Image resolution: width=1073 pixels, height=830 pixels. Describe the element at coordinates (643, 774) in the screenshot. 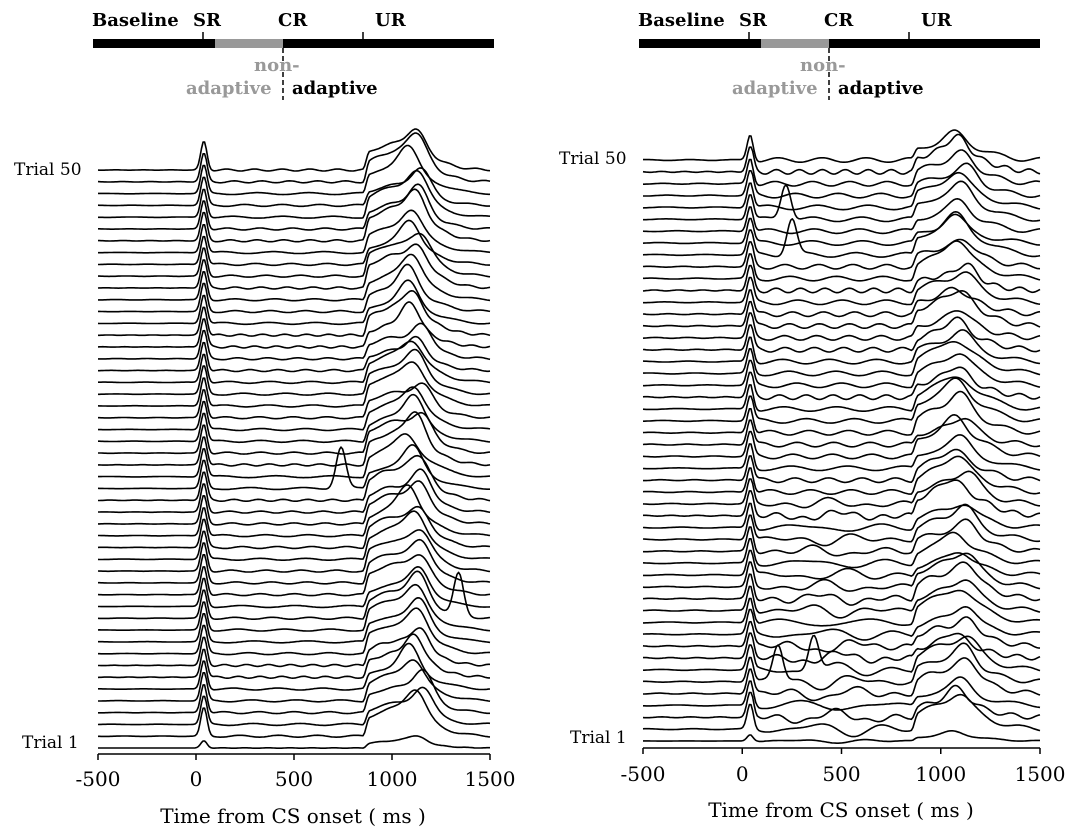

I see `x-tick-label--500: -500` at that location.